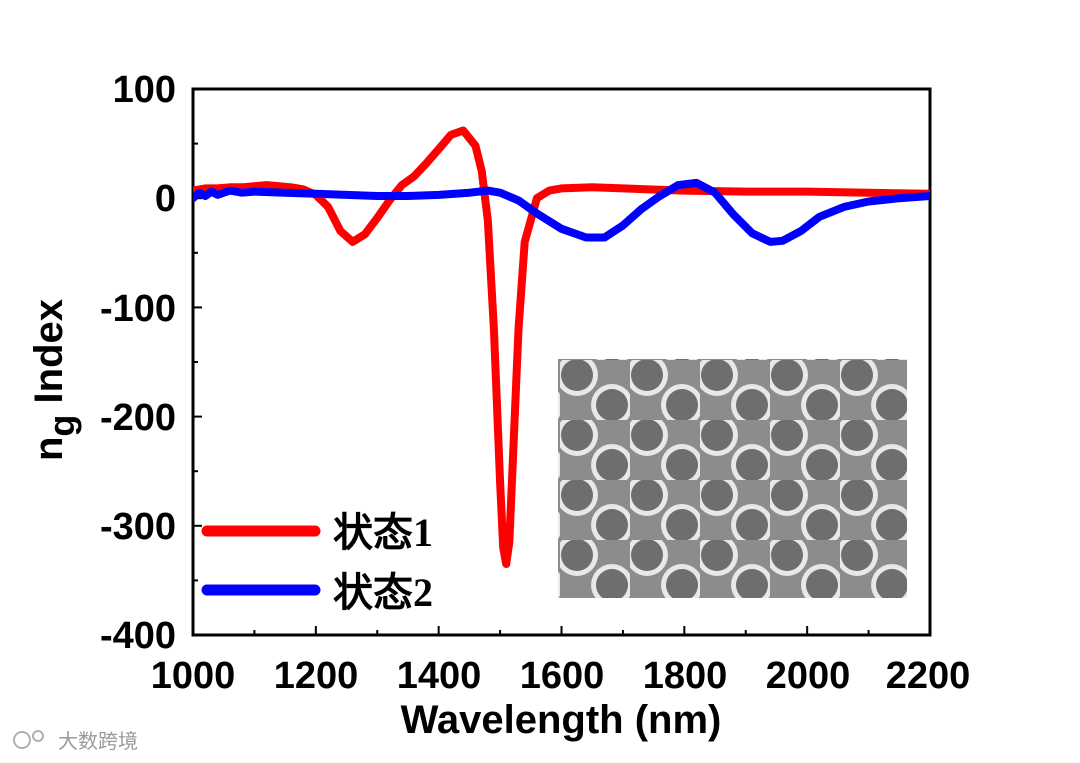  I want to click on y-axis-title: ng Index, so click(54, 380).